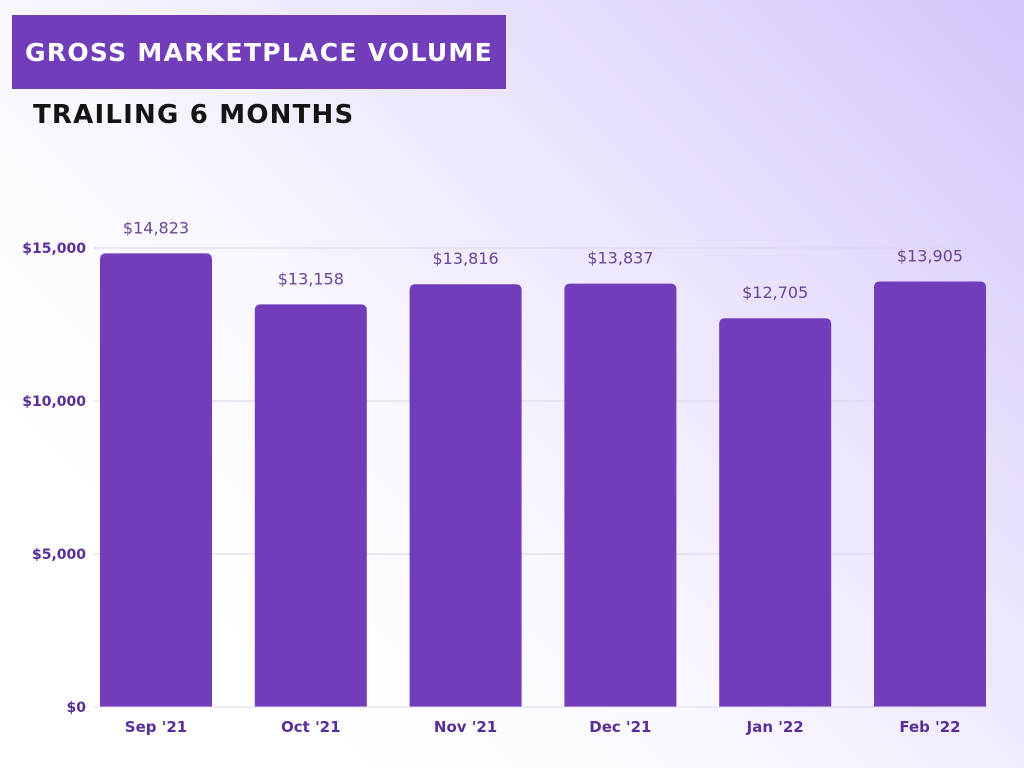  Describe the element at coordinates (775, 727) in the screenshot. I see `x-tick-label: Jan '22` at that location.